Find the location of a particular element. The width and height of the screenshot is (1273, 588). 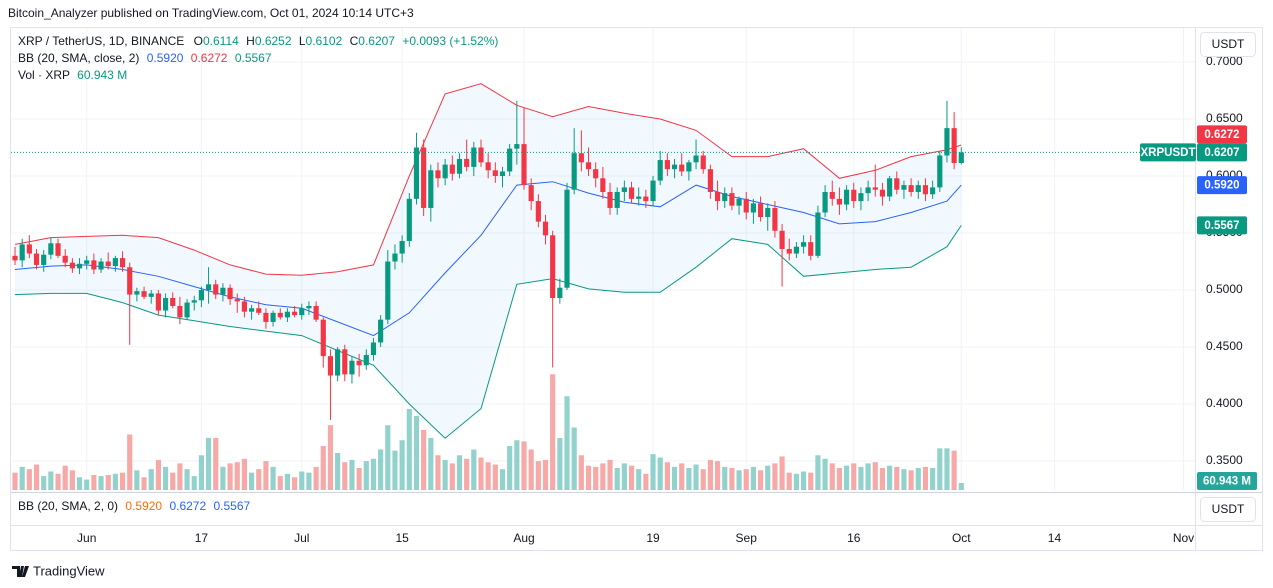

y-tick-label: 0.4500 is located at coordinates (1224, 346).